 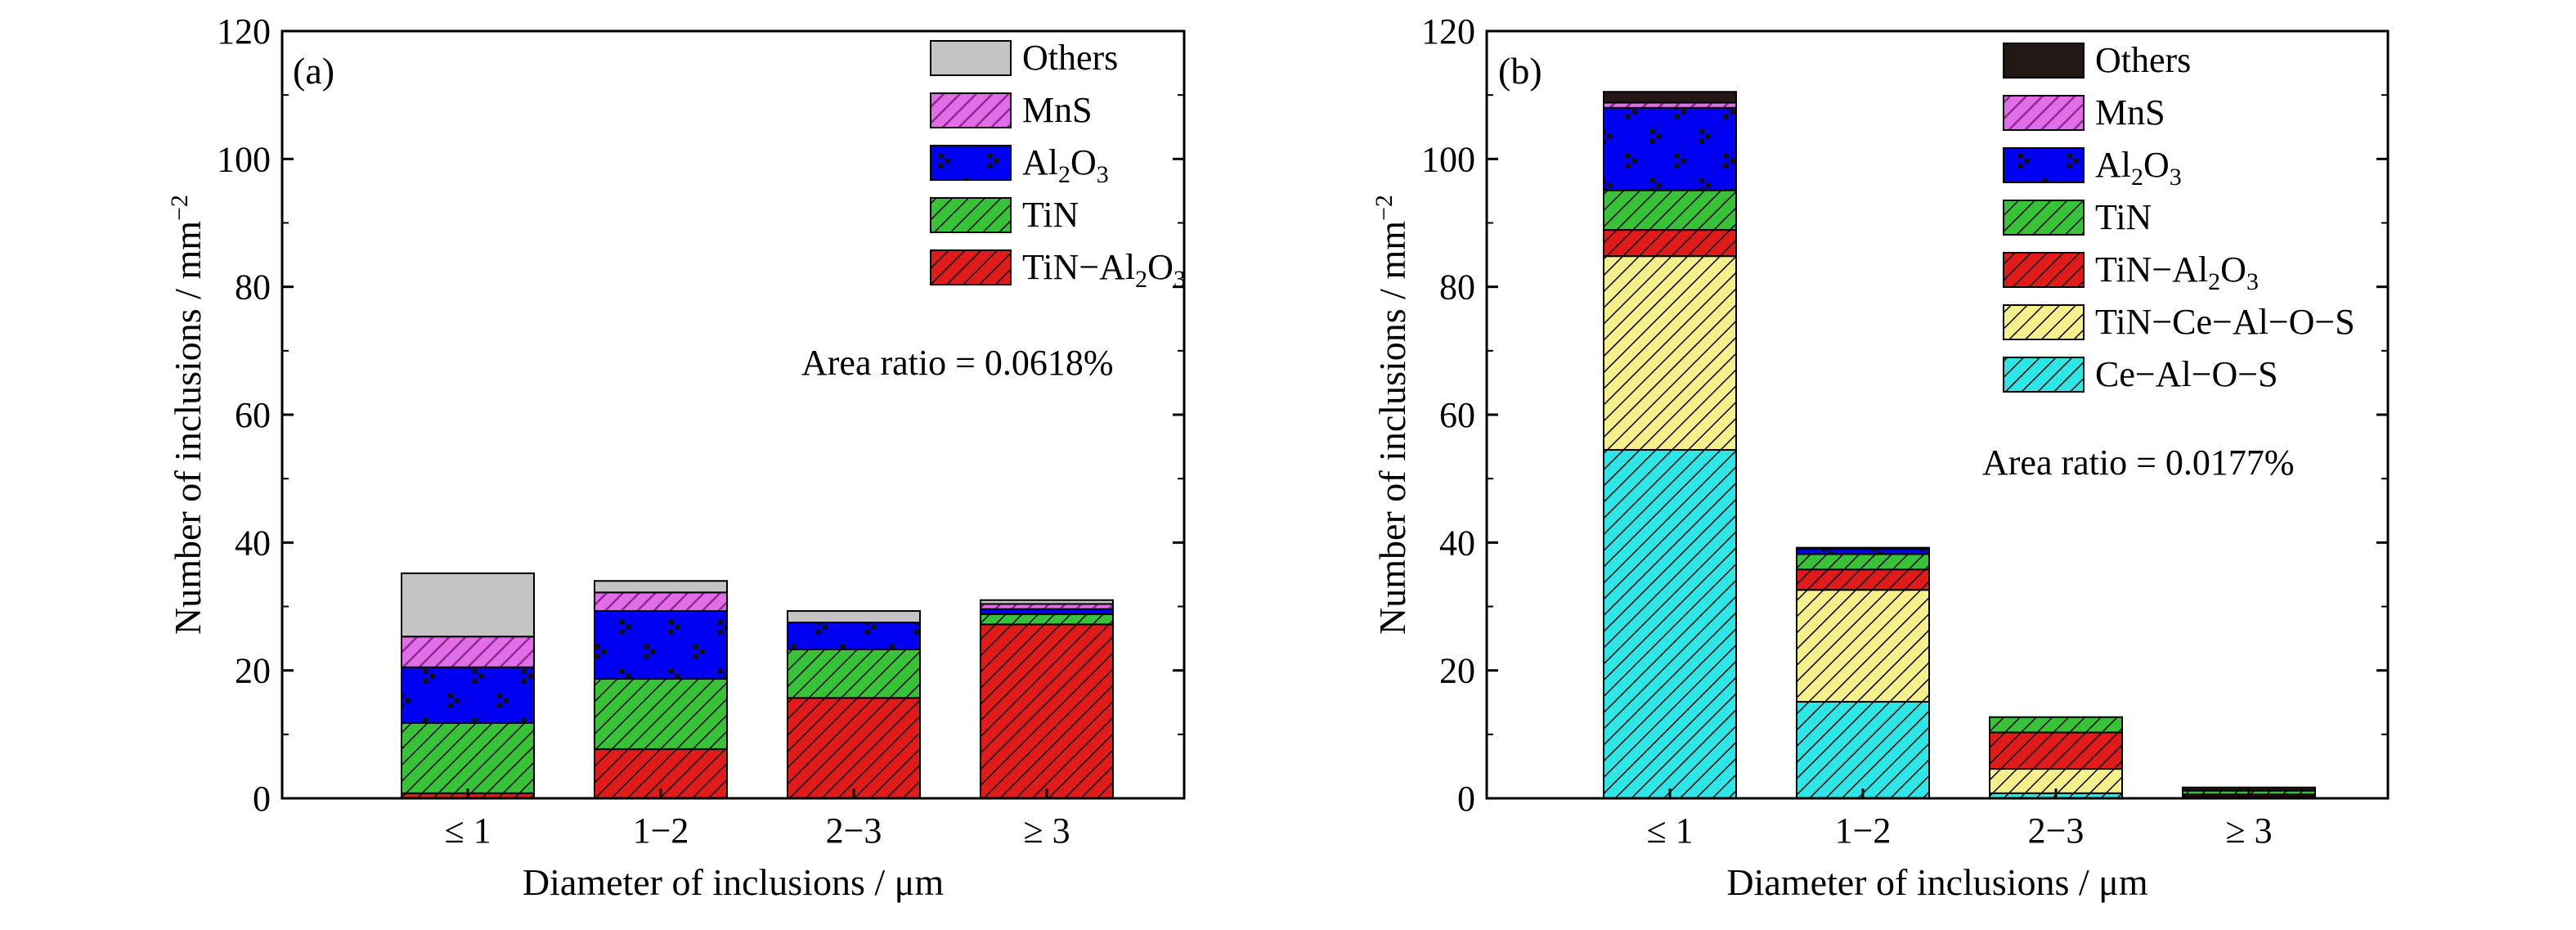 I want to click on legend: Others MnS Al2O3 TiN TiN−Al2O3, so click(x=1058, y=165).